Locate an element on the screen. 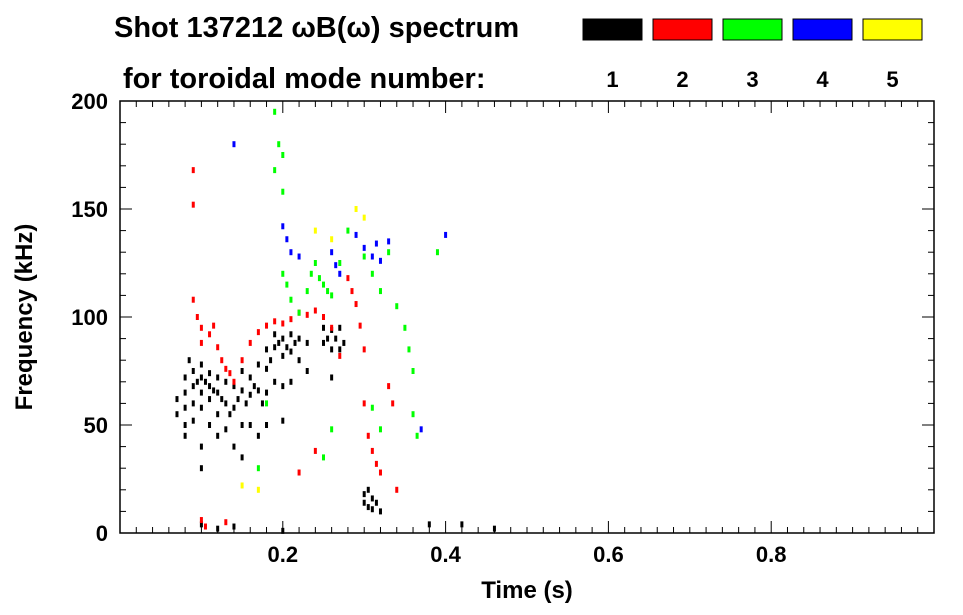  x-tick-label: 0.6 is located at coordinates (608, 554).